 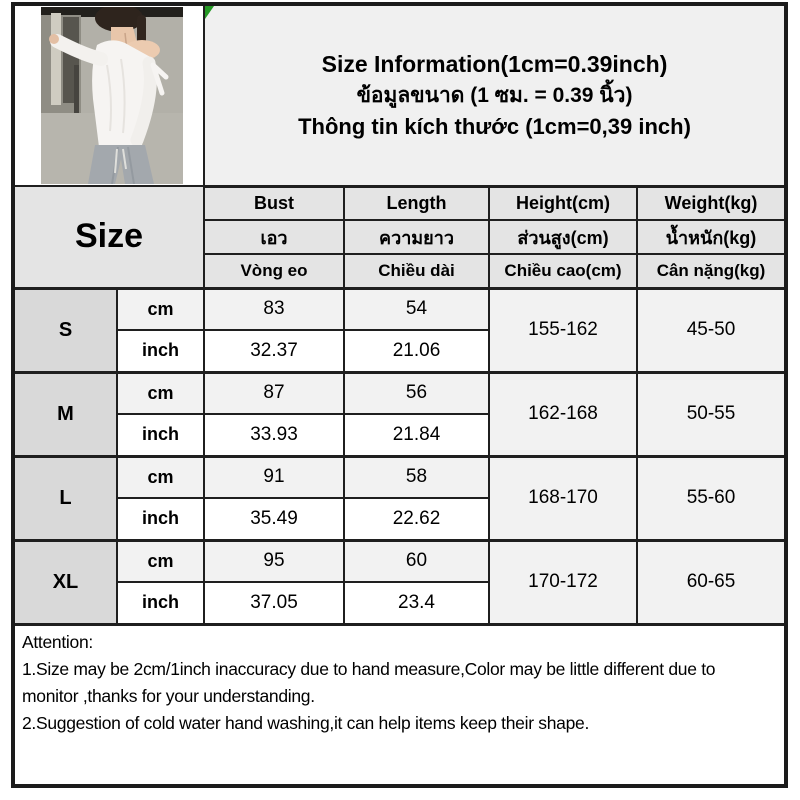 I want to click on bust-value: 32.37, so click(x=274, y=351).